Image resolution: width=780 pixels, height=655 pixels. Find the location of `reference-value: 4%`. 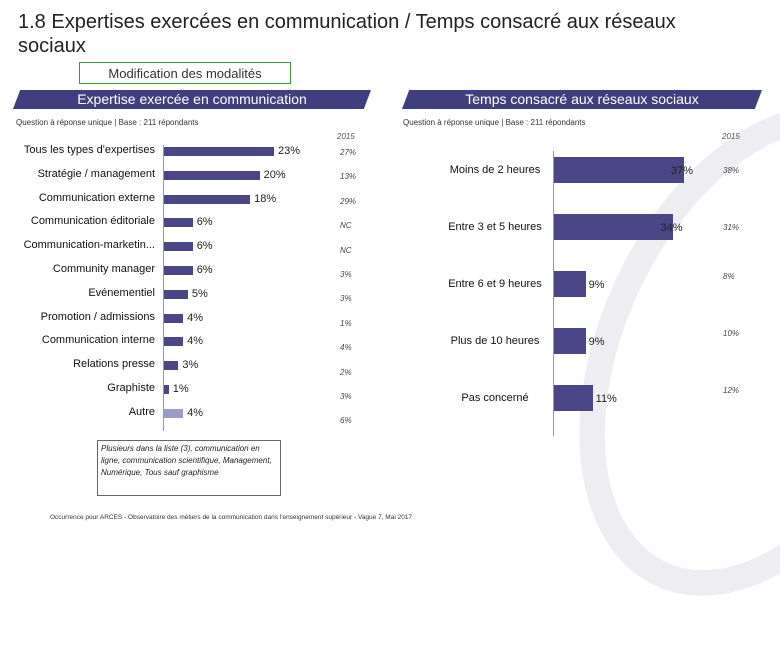

reference-value: 4% is located at coordinates (346, 348).